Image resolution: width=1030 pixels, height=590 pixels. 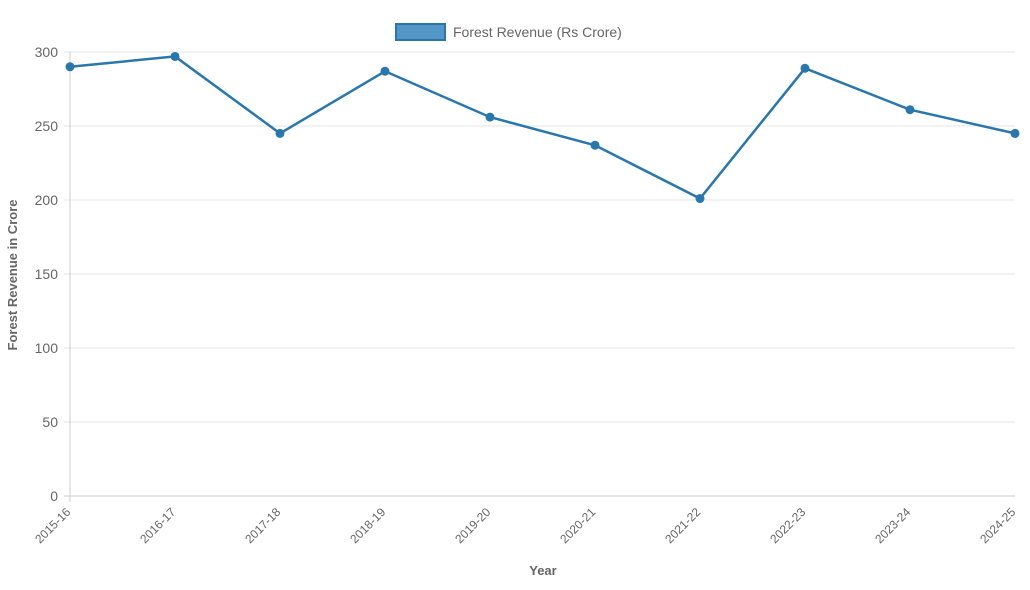 I want to click on x-tick-label: 2015-16, so click(x=52, y=525).